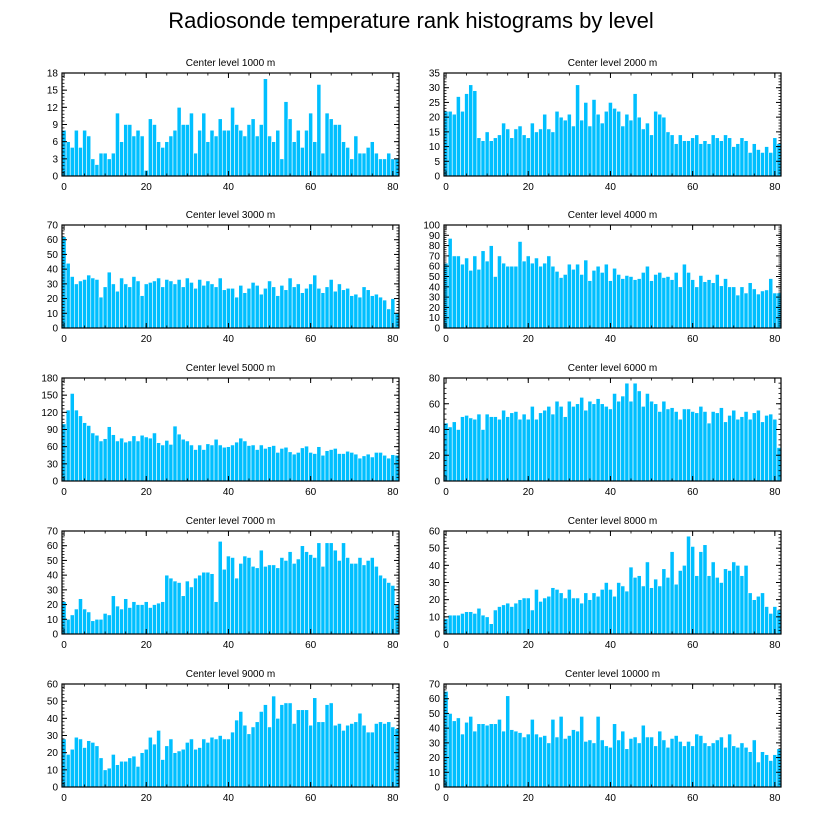  I want to click on y-tick-label: 80, so click(435, 246).